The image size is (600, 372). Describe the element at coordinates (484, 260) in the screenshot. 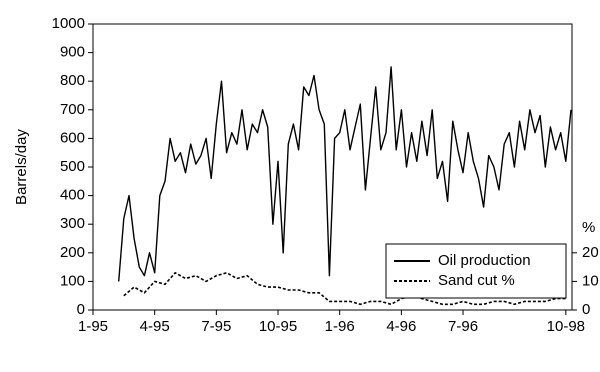

I see `legend-label: Oil production` at that location.